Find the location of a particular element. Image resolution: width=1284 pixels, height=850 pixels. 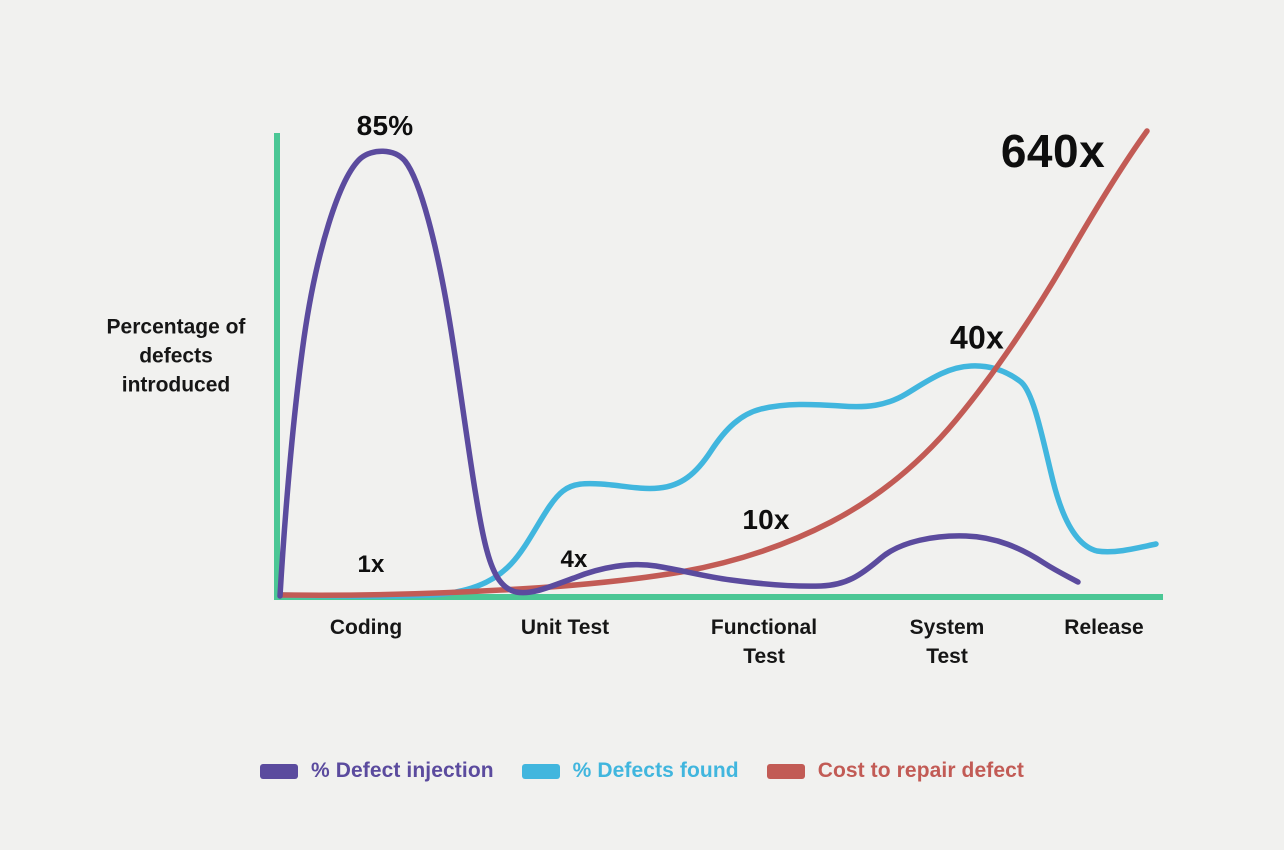

legend-item-defects-found: % Defects found is located at coordinates (630, 771).